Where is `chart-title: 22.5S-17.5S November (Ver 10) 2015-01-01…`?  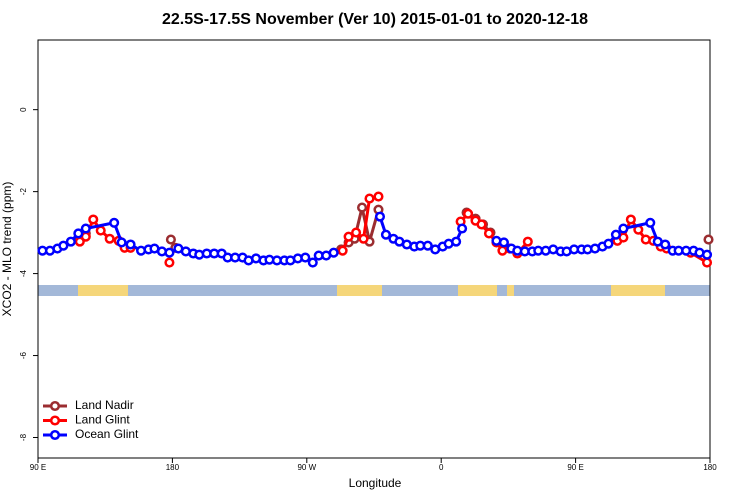 chart-title: 22.5S-17.5S November (Ver 10) 2015-01-01… is located at coordinates (375, 19).